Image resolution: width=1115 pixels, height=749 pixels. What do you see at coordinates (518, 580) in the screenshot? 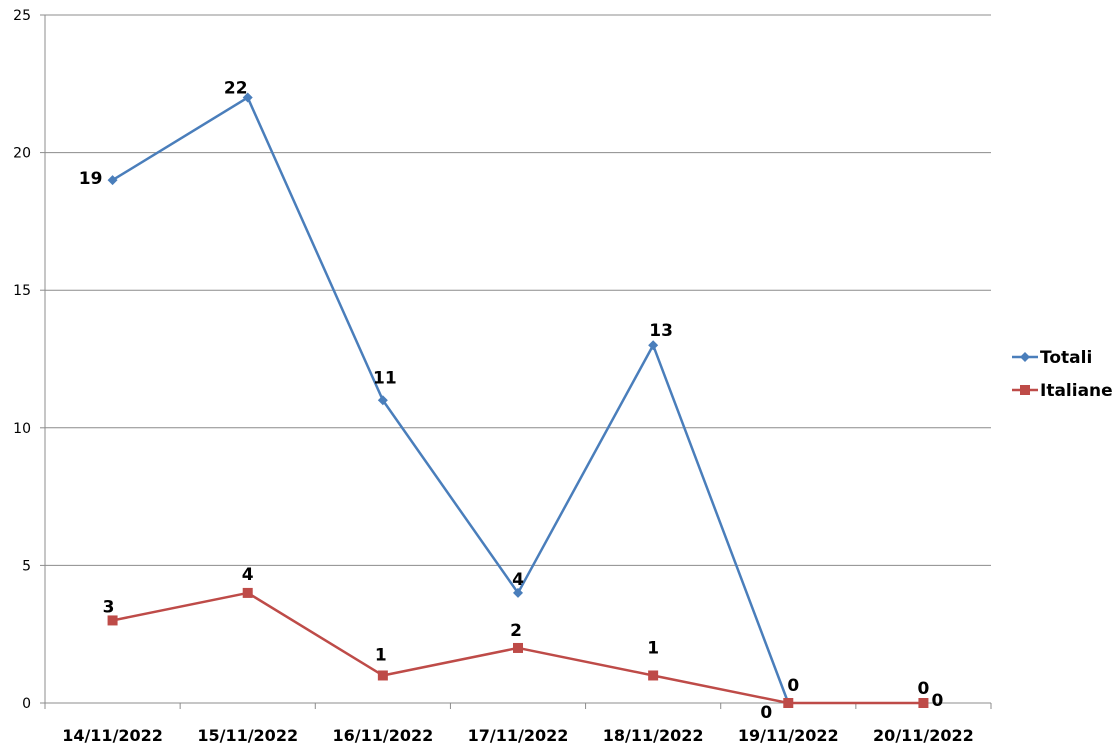
I see `data-label-totali: 4` at bounding box center [518, 580].